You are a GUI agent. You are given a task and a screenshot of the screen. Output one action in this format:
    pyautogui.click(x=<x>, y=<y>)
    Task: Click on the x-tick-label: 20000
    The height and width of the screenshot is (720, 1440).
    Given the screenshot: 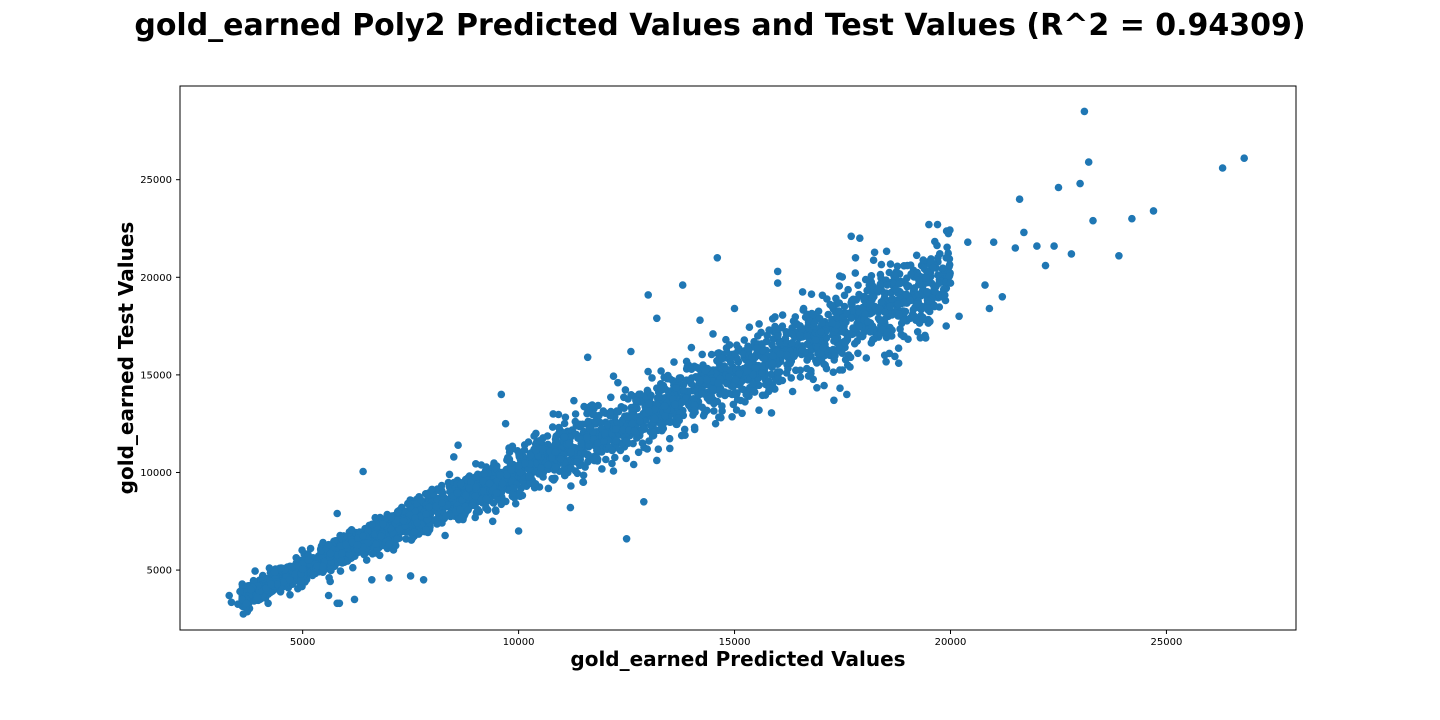 What is the action you would take?
    pyautogui.click(x=951, y=642)
    